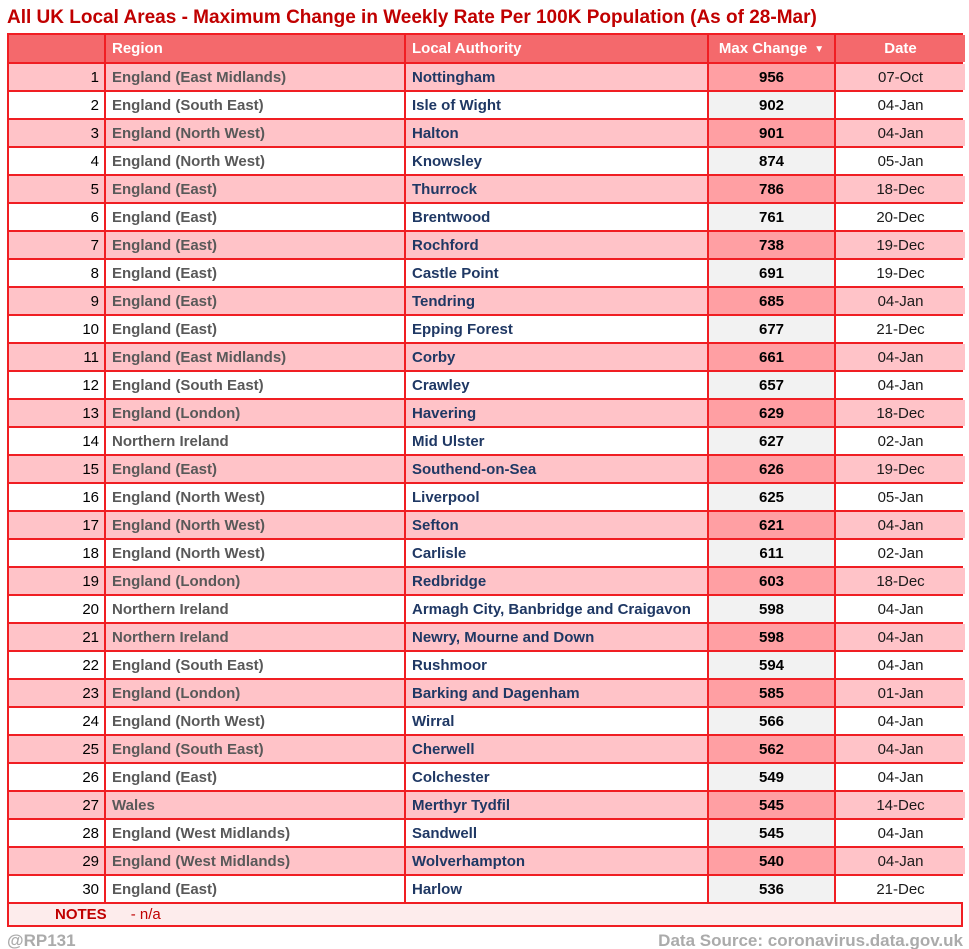 The height and width of the screenshot is (949, 969). Describe the element at coordinates (556, 889) in the screenshot. I see `local-authority-cell: Harlow` at that location.